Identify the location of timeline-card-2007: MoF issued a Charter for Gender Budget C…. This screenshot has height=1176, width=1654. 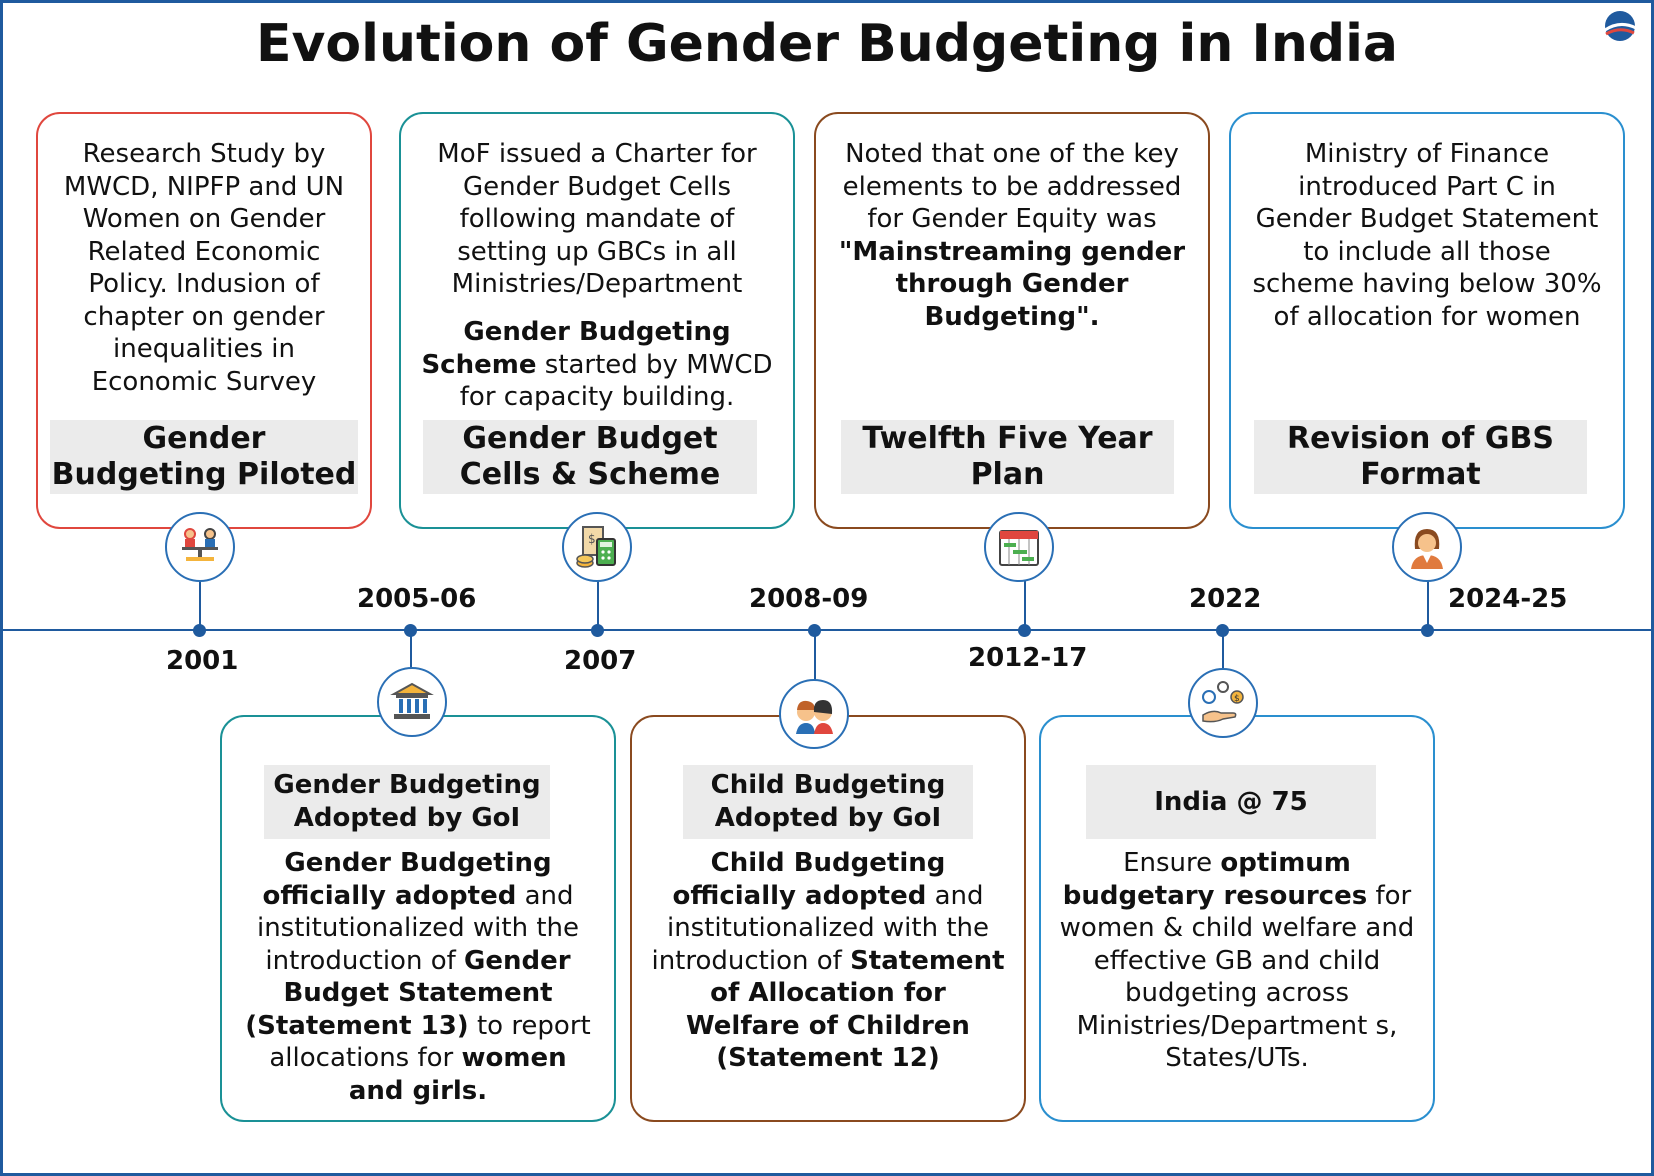
(597, 320).